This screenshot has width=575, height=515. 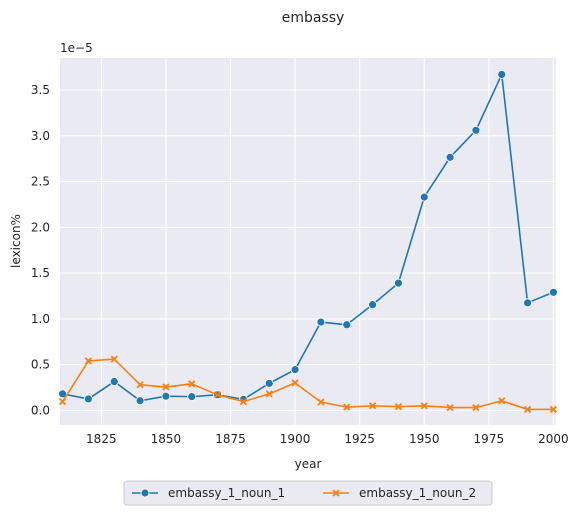 What do you see at coordinates (417, 493) in the screenshot?
I see `legend-label: embassy_1_noun_2` at bounding box center [417, 493].